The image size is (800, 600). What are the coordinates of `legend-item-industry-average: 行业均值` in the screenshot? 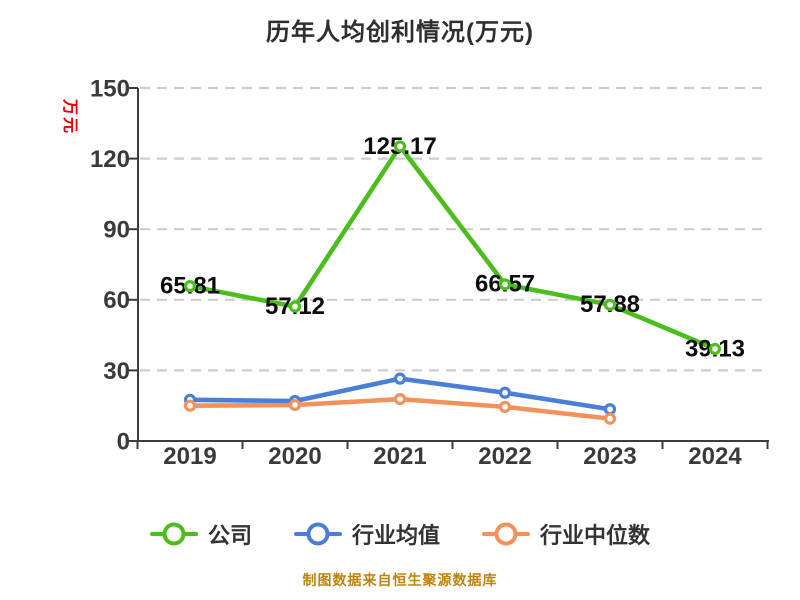 It's located at (366, 534).